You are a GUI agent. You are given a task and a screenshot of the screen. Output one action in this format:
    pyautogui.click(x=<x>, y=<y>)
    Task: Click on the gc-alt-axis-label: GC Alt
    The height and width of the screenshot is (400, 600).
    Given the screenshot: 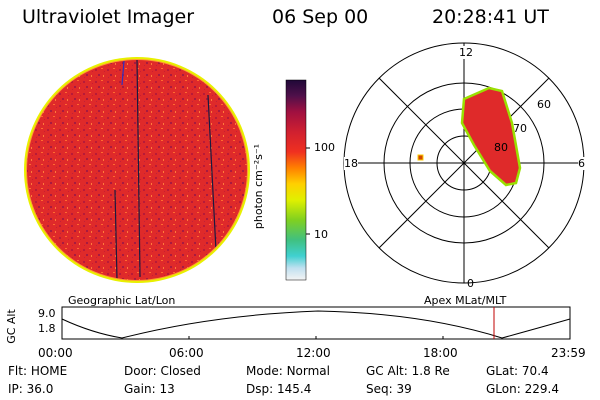 What is the action you would take?
    pyautogui.click(x=11, y=326)
    